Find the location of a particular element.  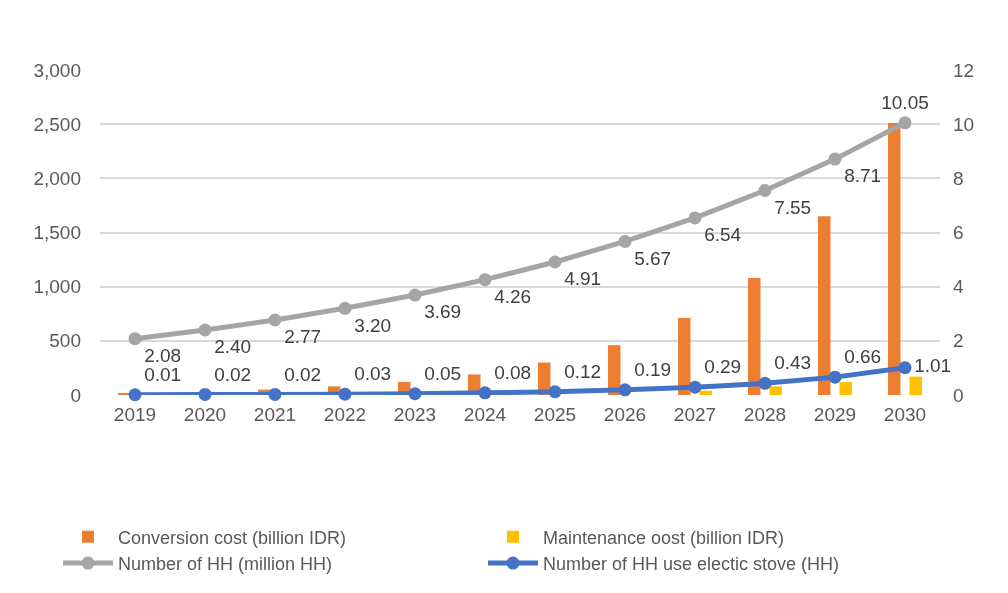

data-label: 6.54 is located at coordinates (723, 235).